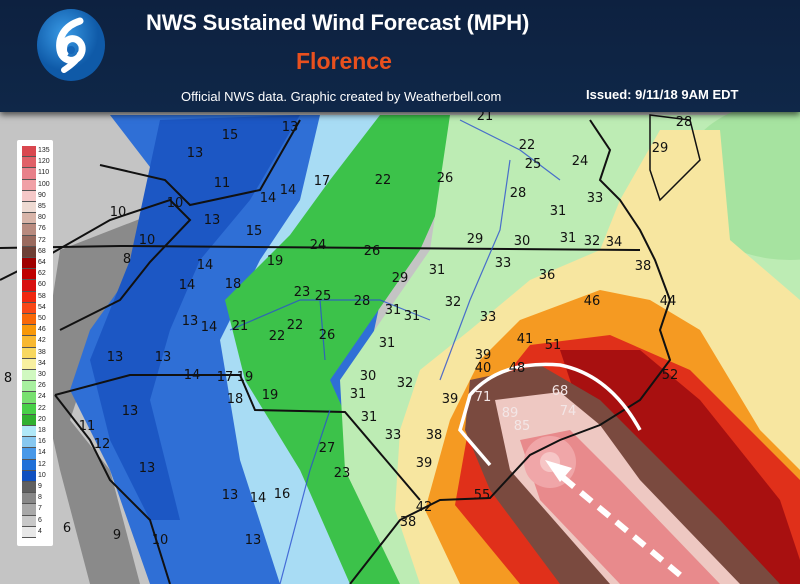 This screenshot has width=800, height=584. Describe the element at coordinates (38, 185) in the screenshot. I see `legend-entry: 100` at that location.